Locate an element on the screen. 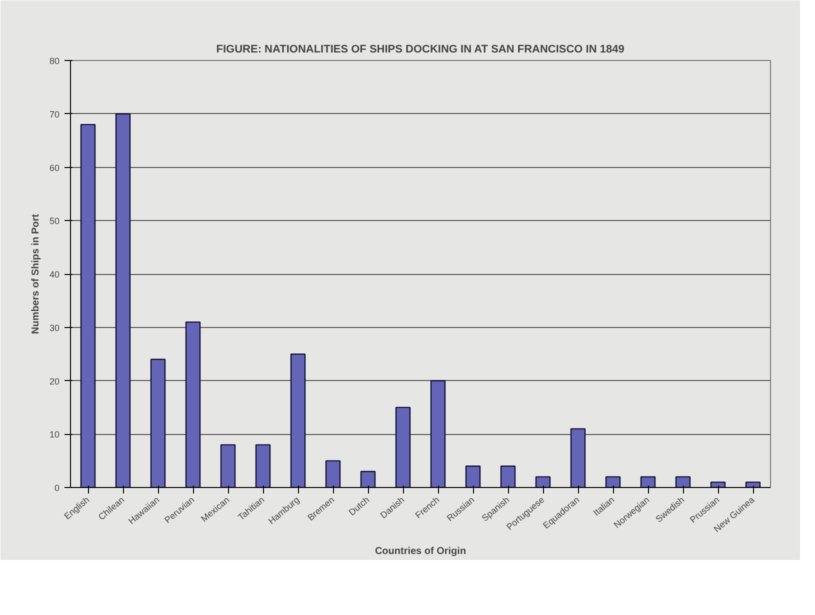 This screenshot has width=815, height=615. y-tick-label: 70 is located at coordinates (54, 114).